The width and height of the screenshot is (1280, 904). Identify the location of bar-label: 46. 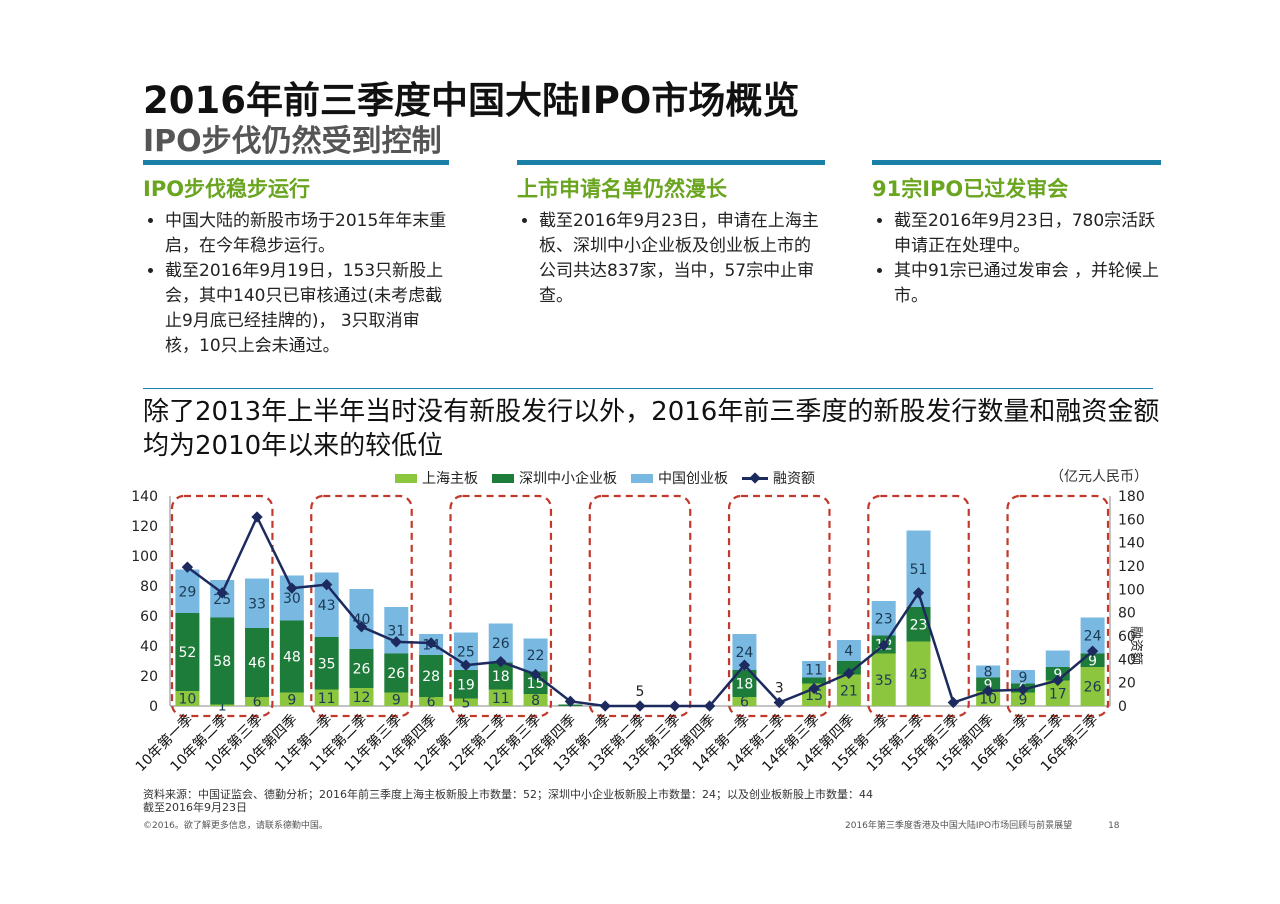
(257, 664).